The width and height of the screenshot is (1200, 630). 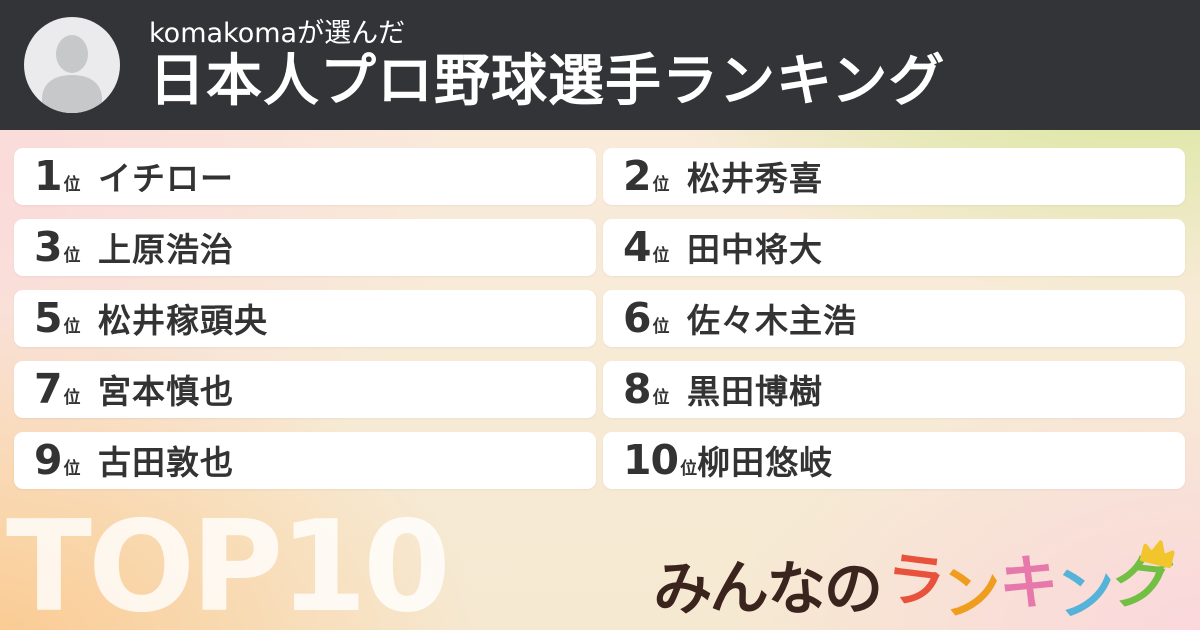 I want to click on rank-number: 7, so click(x=48, y=389).